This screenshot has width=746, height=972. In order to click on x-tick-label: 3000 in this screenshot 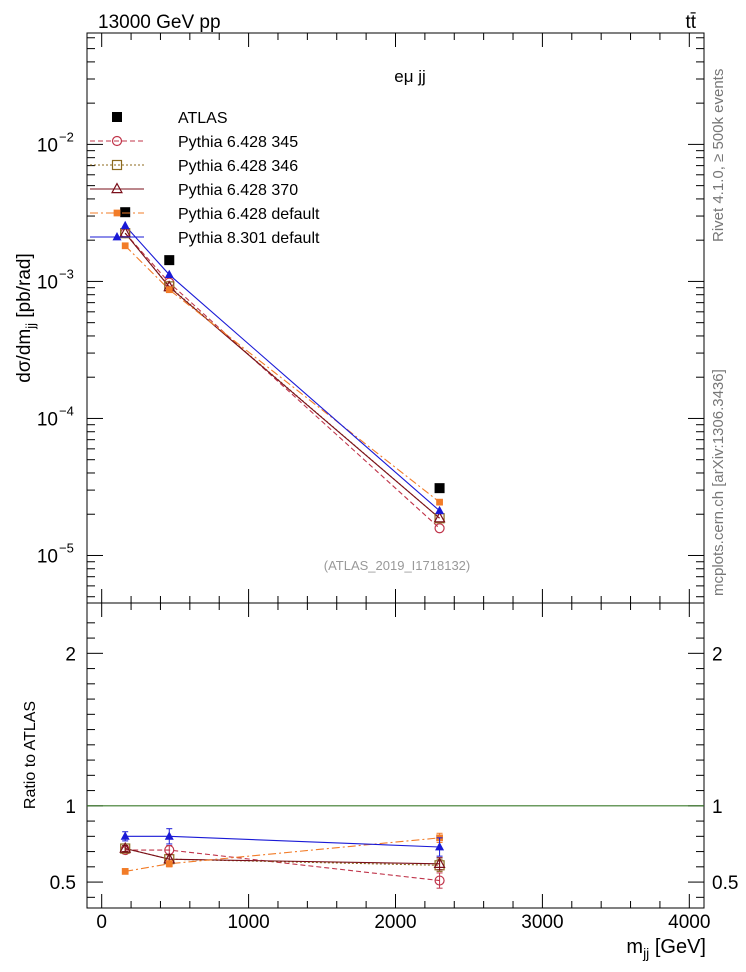, I will do `click(542, 922)`.